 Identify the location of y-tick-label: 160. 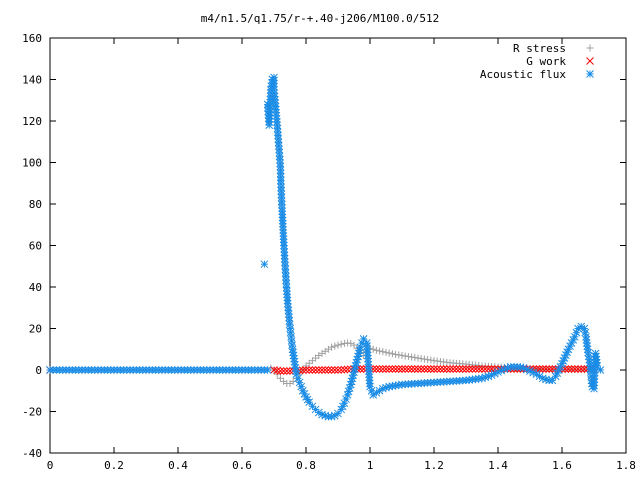
(32, 38).